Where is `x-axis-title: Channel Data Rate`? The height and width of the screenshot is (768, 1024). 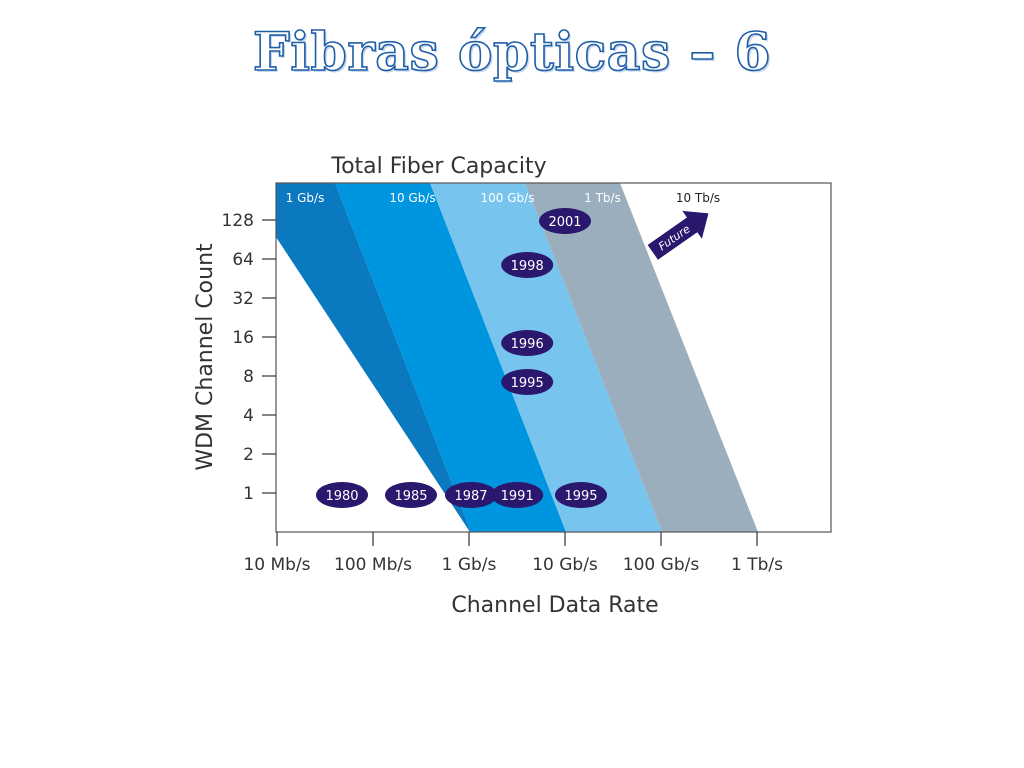 x-axis-title: Channel Data Rate is located at coordinates (554, 605).